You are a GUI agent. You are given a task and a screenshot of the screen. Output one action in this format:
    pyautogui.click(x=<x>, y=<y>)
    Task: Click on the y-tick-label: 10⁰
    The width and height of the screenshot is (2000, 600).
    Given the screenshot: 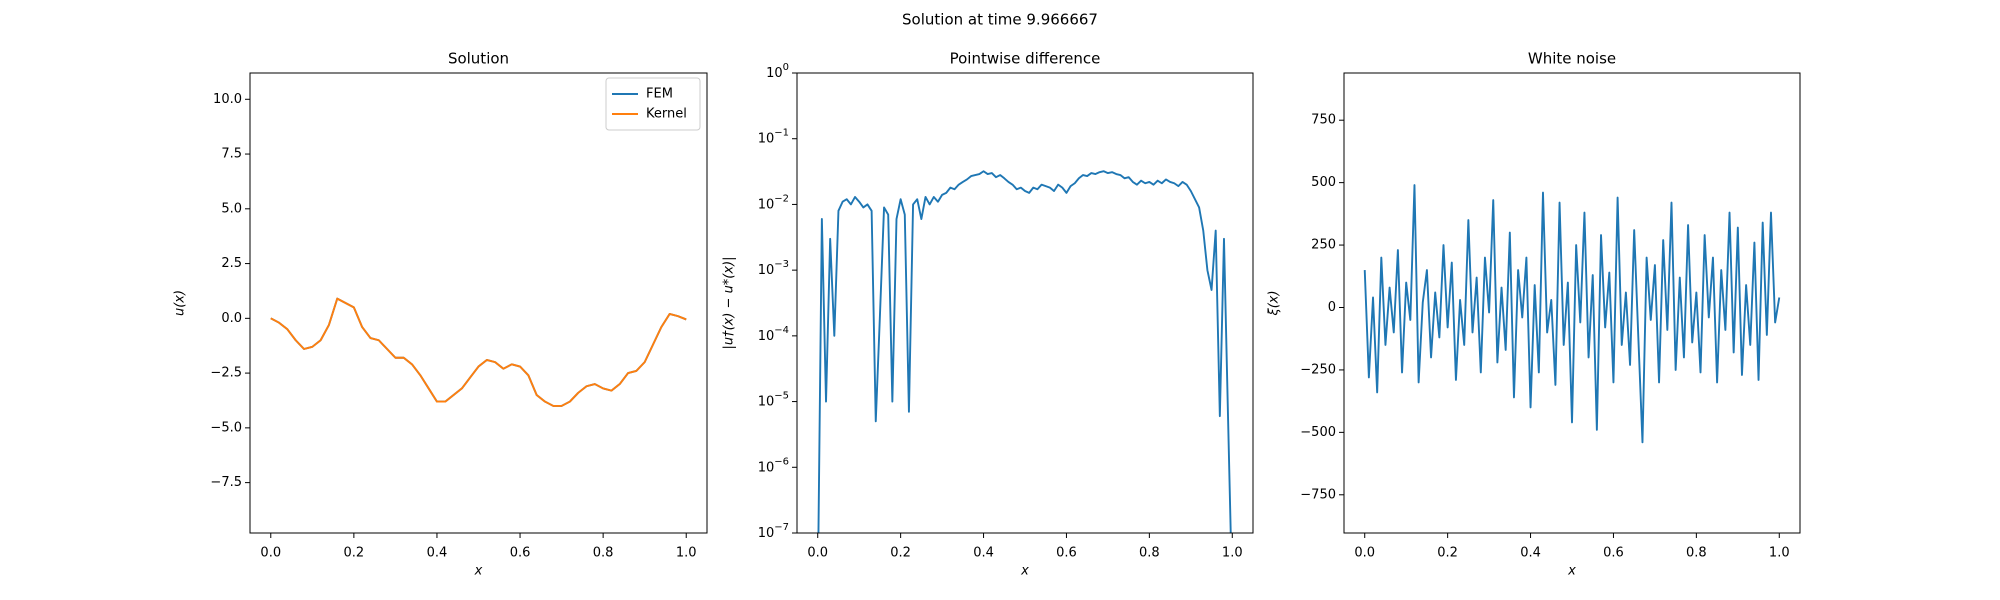 What is the action you would take?
    pyautogui.click(x=777, y=71)
    